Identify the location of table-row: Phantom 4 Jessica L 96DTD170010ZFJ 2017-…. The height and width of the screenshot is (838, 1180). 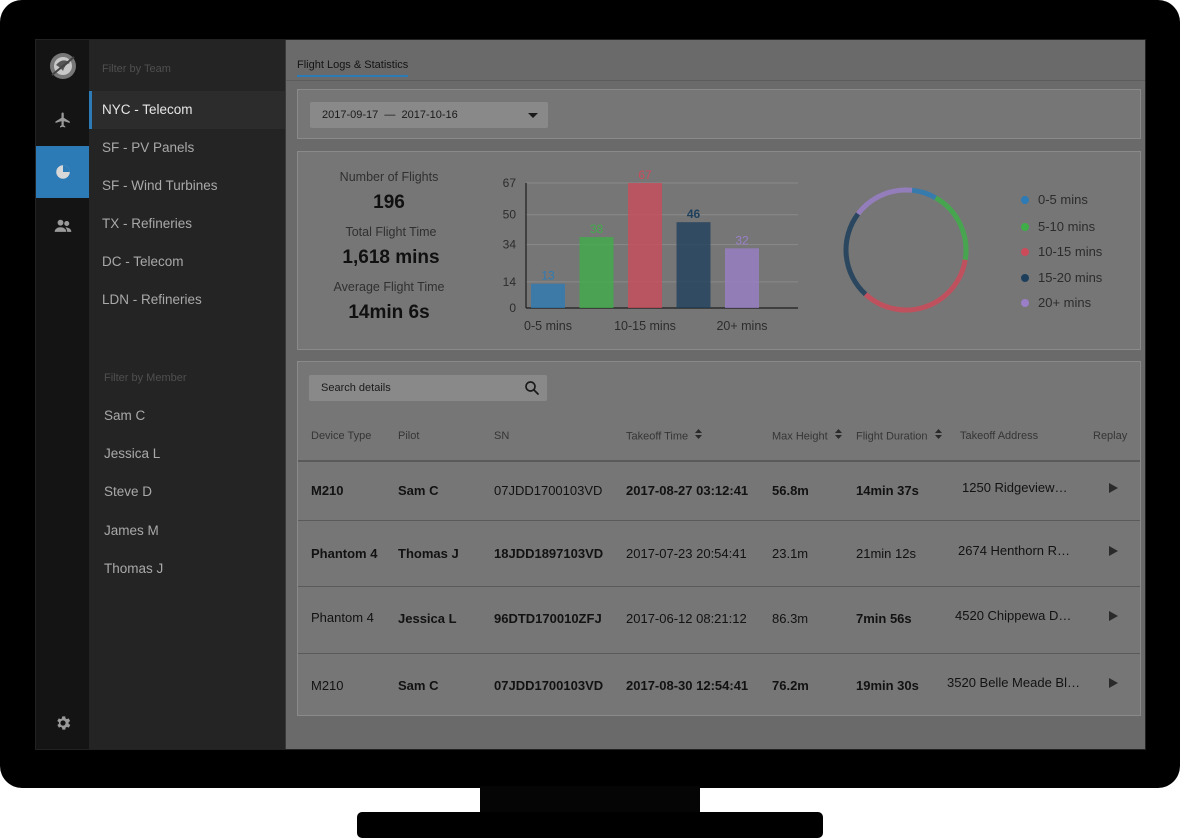
(719, 620).